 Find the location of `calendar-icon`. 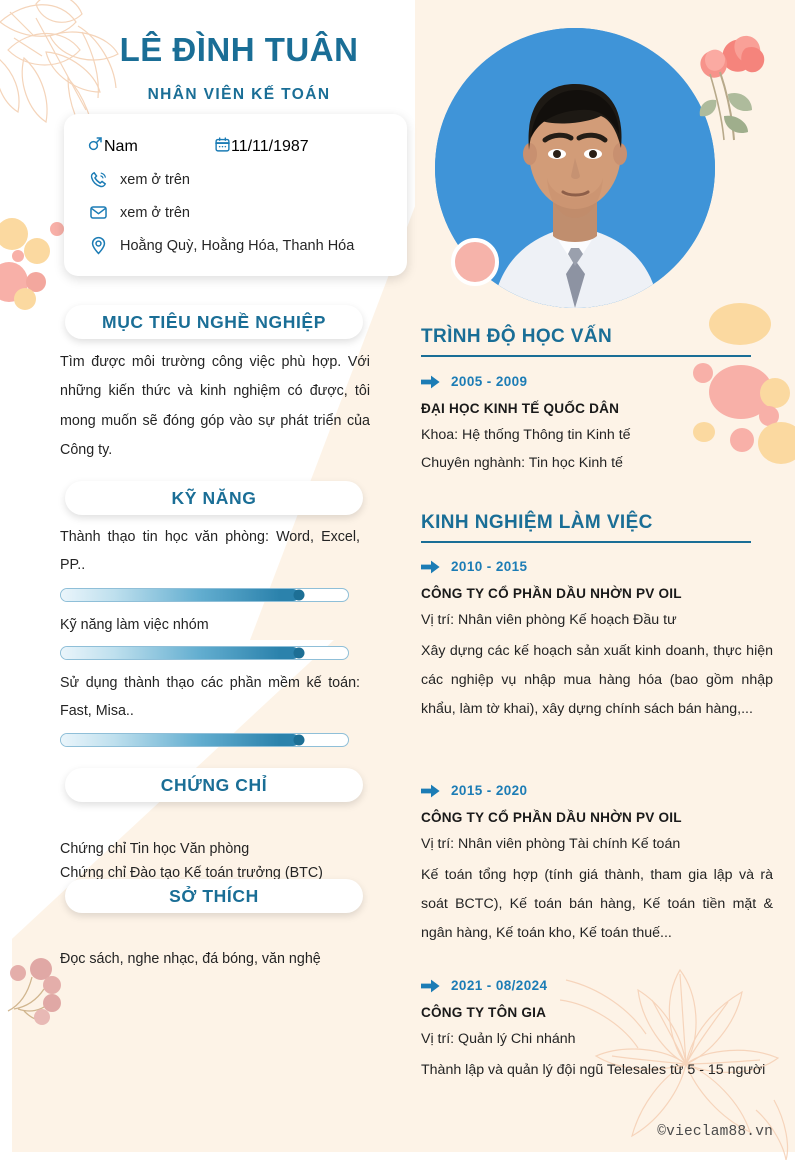

calendar-icon is located at coordinates (222, 147).